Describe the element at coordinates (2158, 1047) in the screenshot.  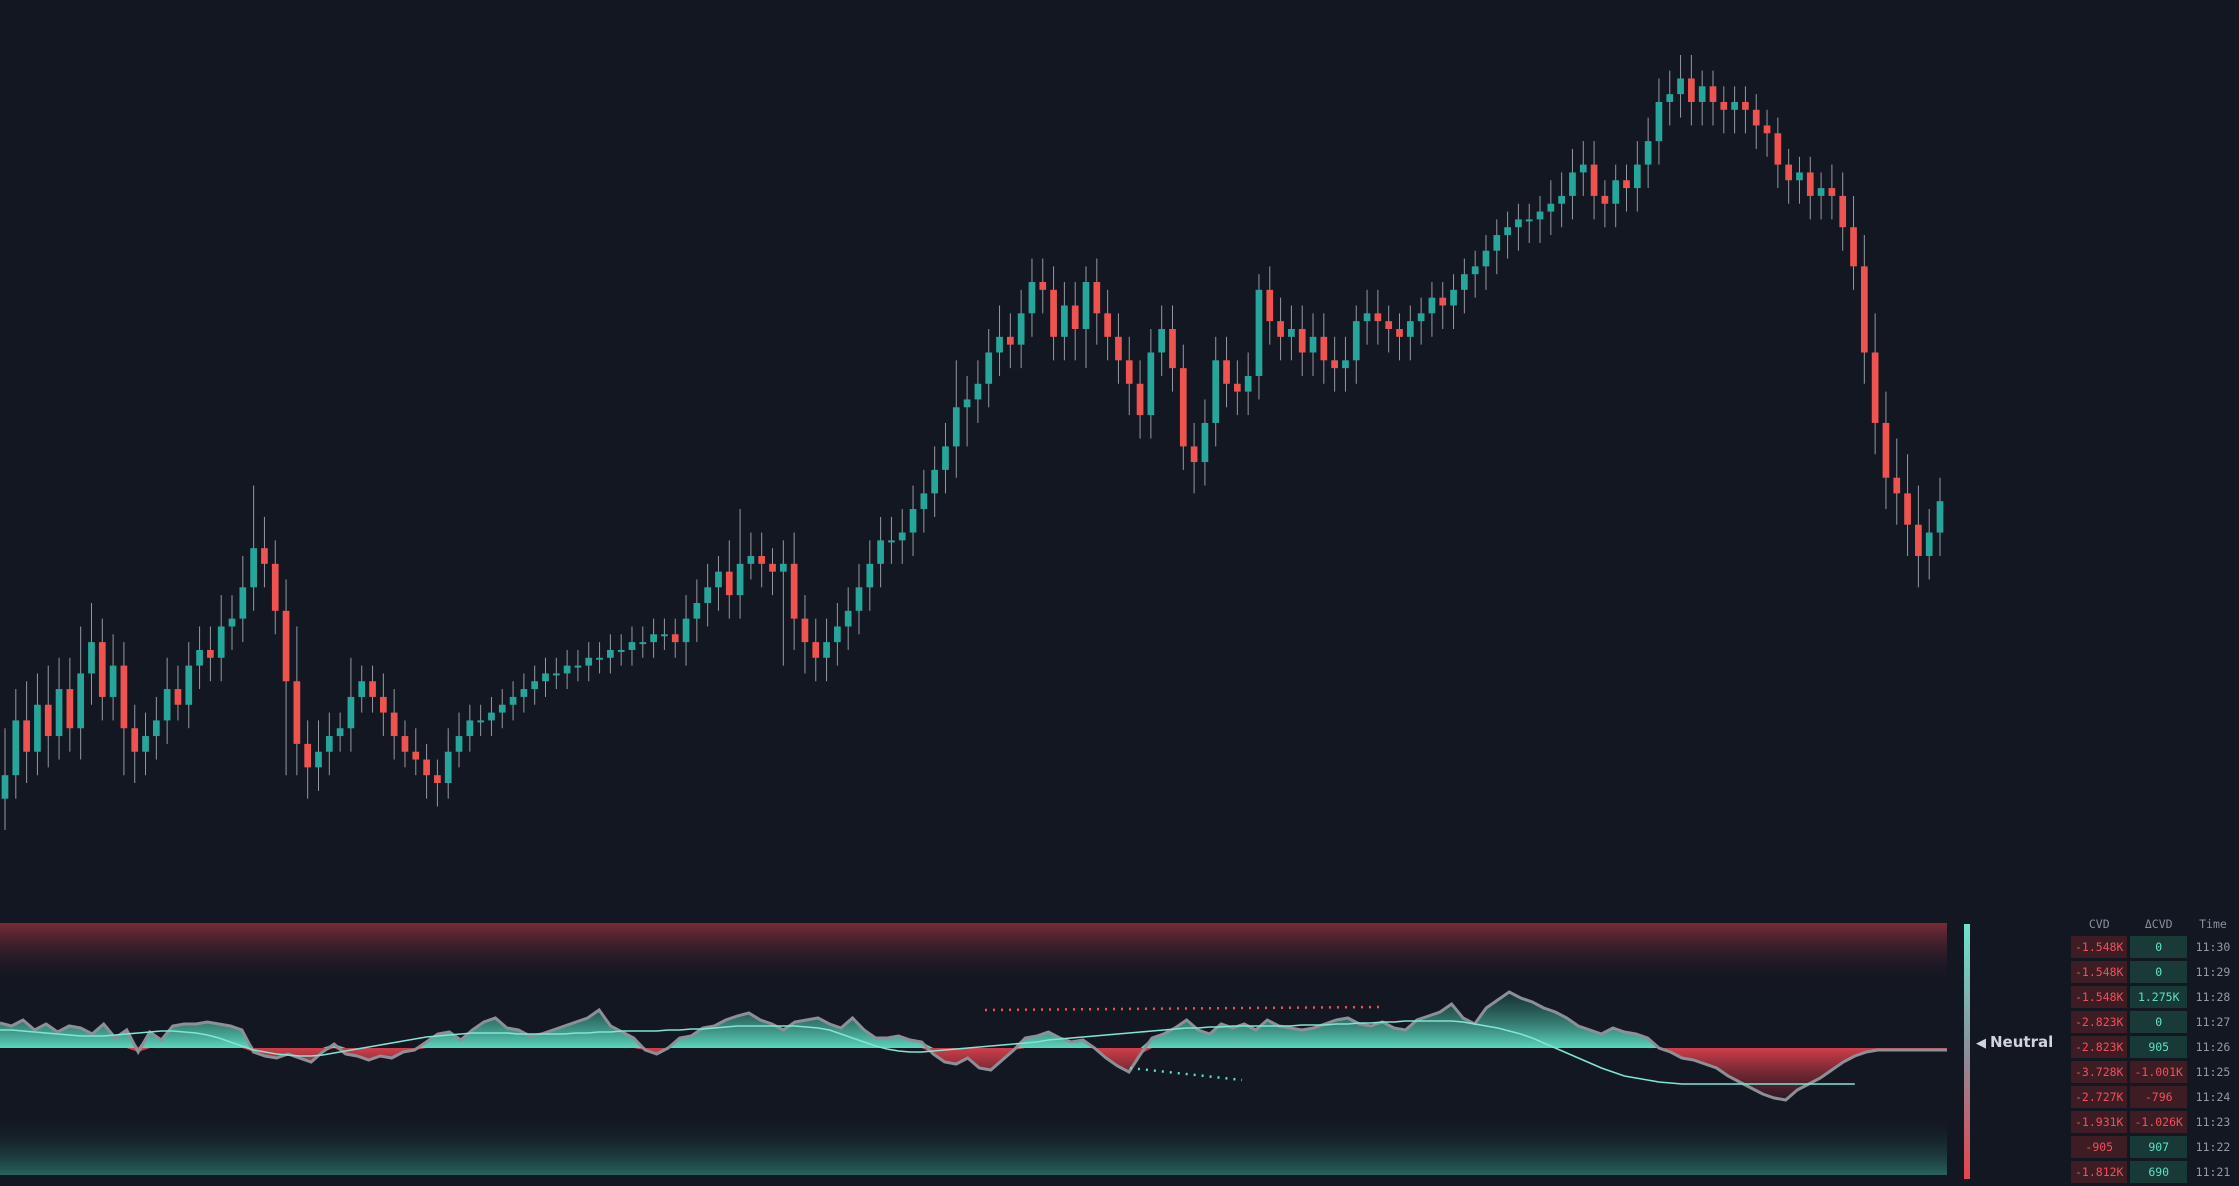
I see `delta-cvd-cell: 905` at that location.